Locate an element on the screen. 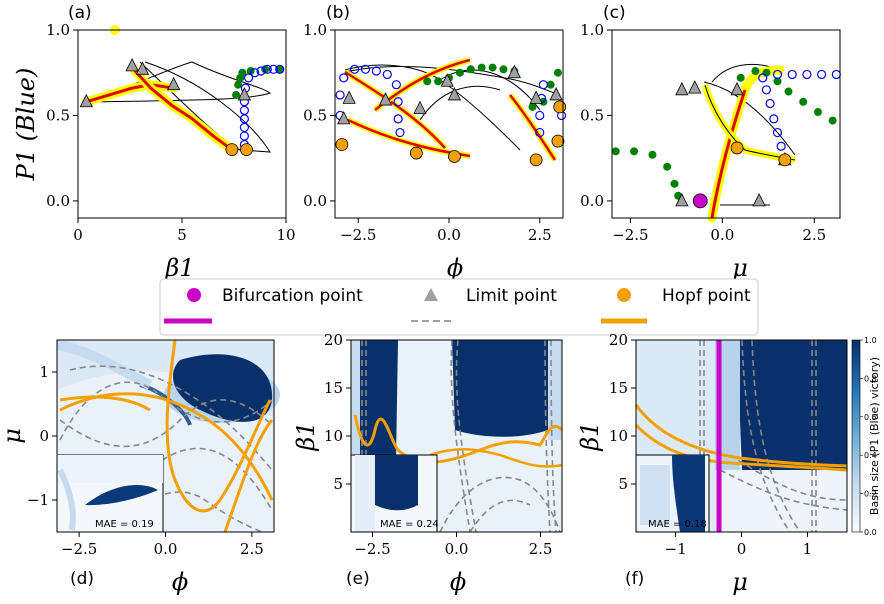  panel-a-label: (a) is located at coordinates (80, 13).